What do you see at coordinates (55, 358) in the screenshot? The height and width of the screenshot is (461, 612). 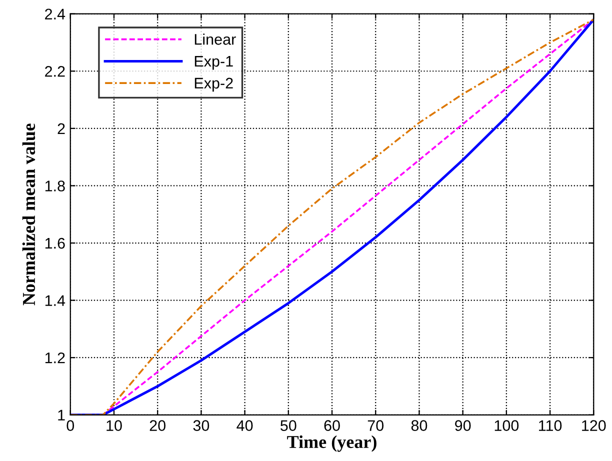 I see `y-tick-label: 1.2` at bounding box center [55, 358].